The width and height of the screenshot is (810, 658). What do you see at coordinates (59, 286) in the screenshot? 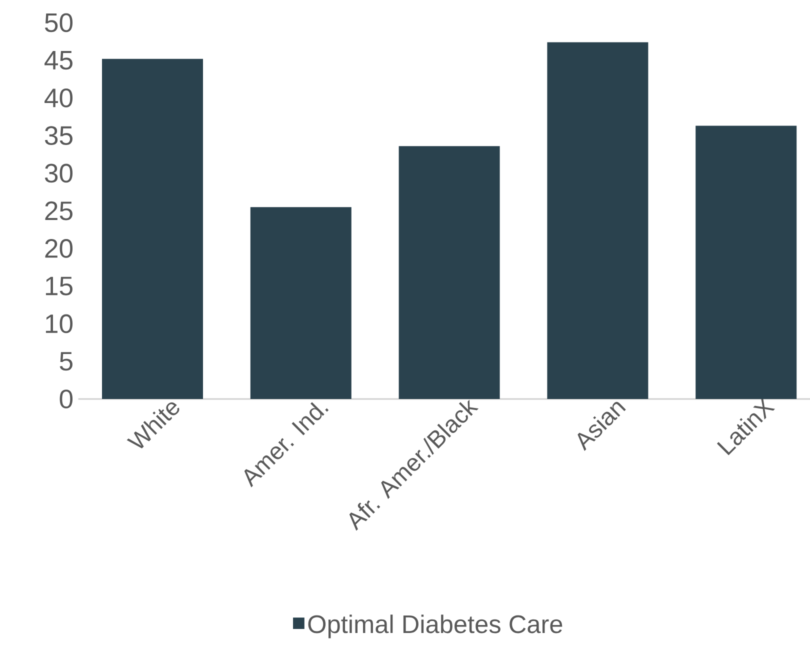
I see `y-tick-label: 15` at bounding box center [59, 286].